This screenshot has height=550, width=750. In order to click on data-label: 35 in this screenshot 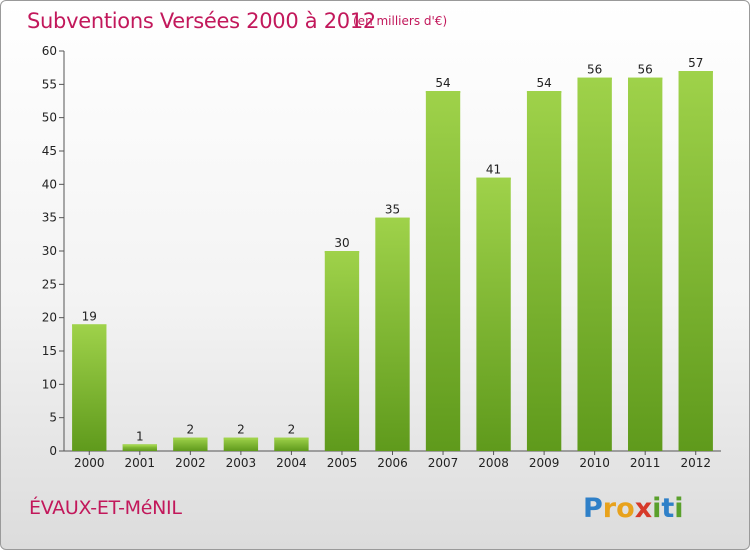, I will do `click(392, 210)`.